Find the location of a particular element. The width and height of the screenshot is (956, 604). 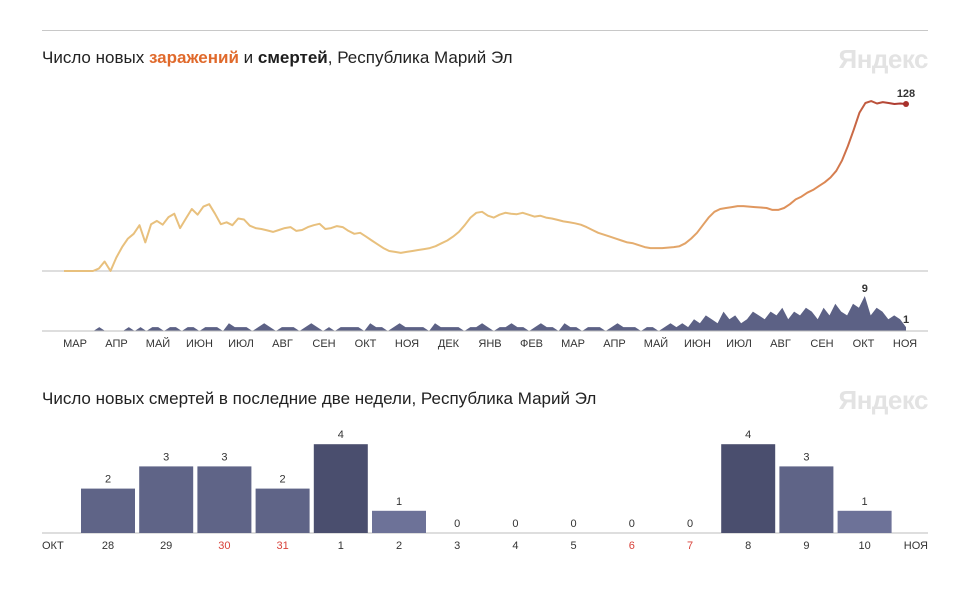

title-prefix: Число новых is located at coordinates (95, 57).